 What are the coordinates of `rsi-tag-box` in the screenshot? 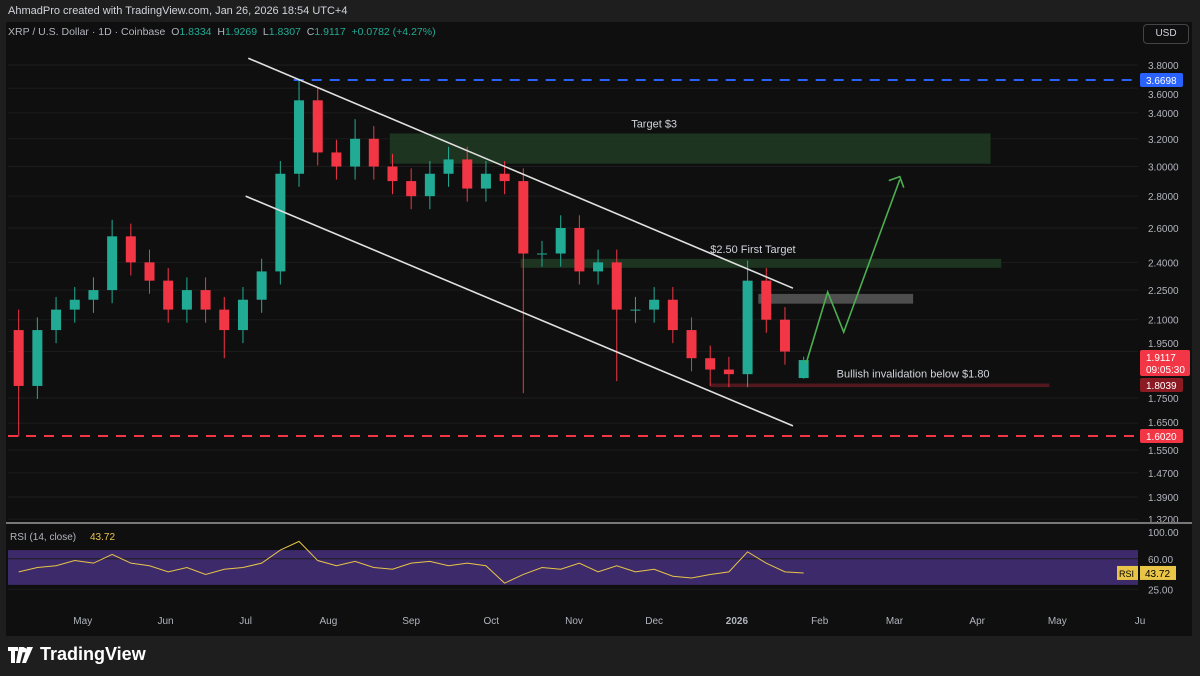 It's located at (1127, 572).